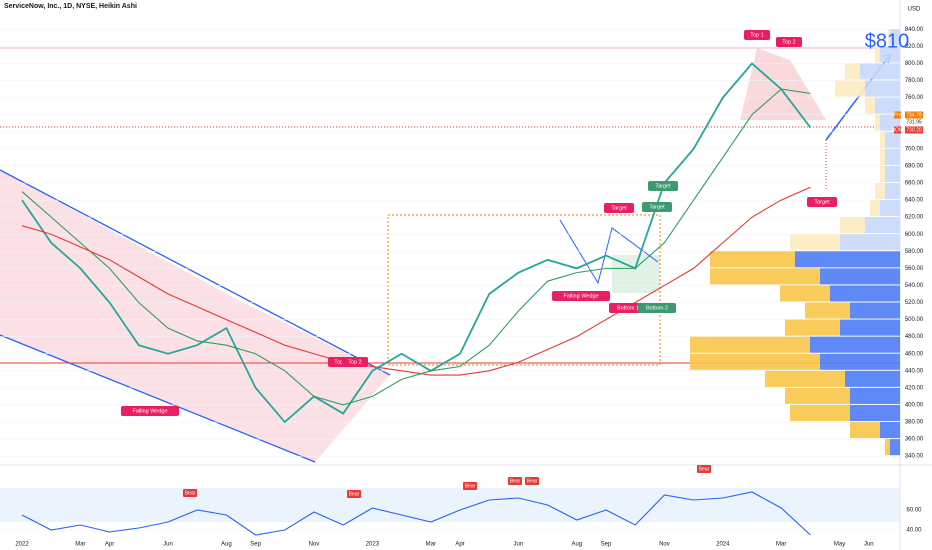 This screenshot has width=932, height=550. I want to click on wedge-lower, so click(158, 398).